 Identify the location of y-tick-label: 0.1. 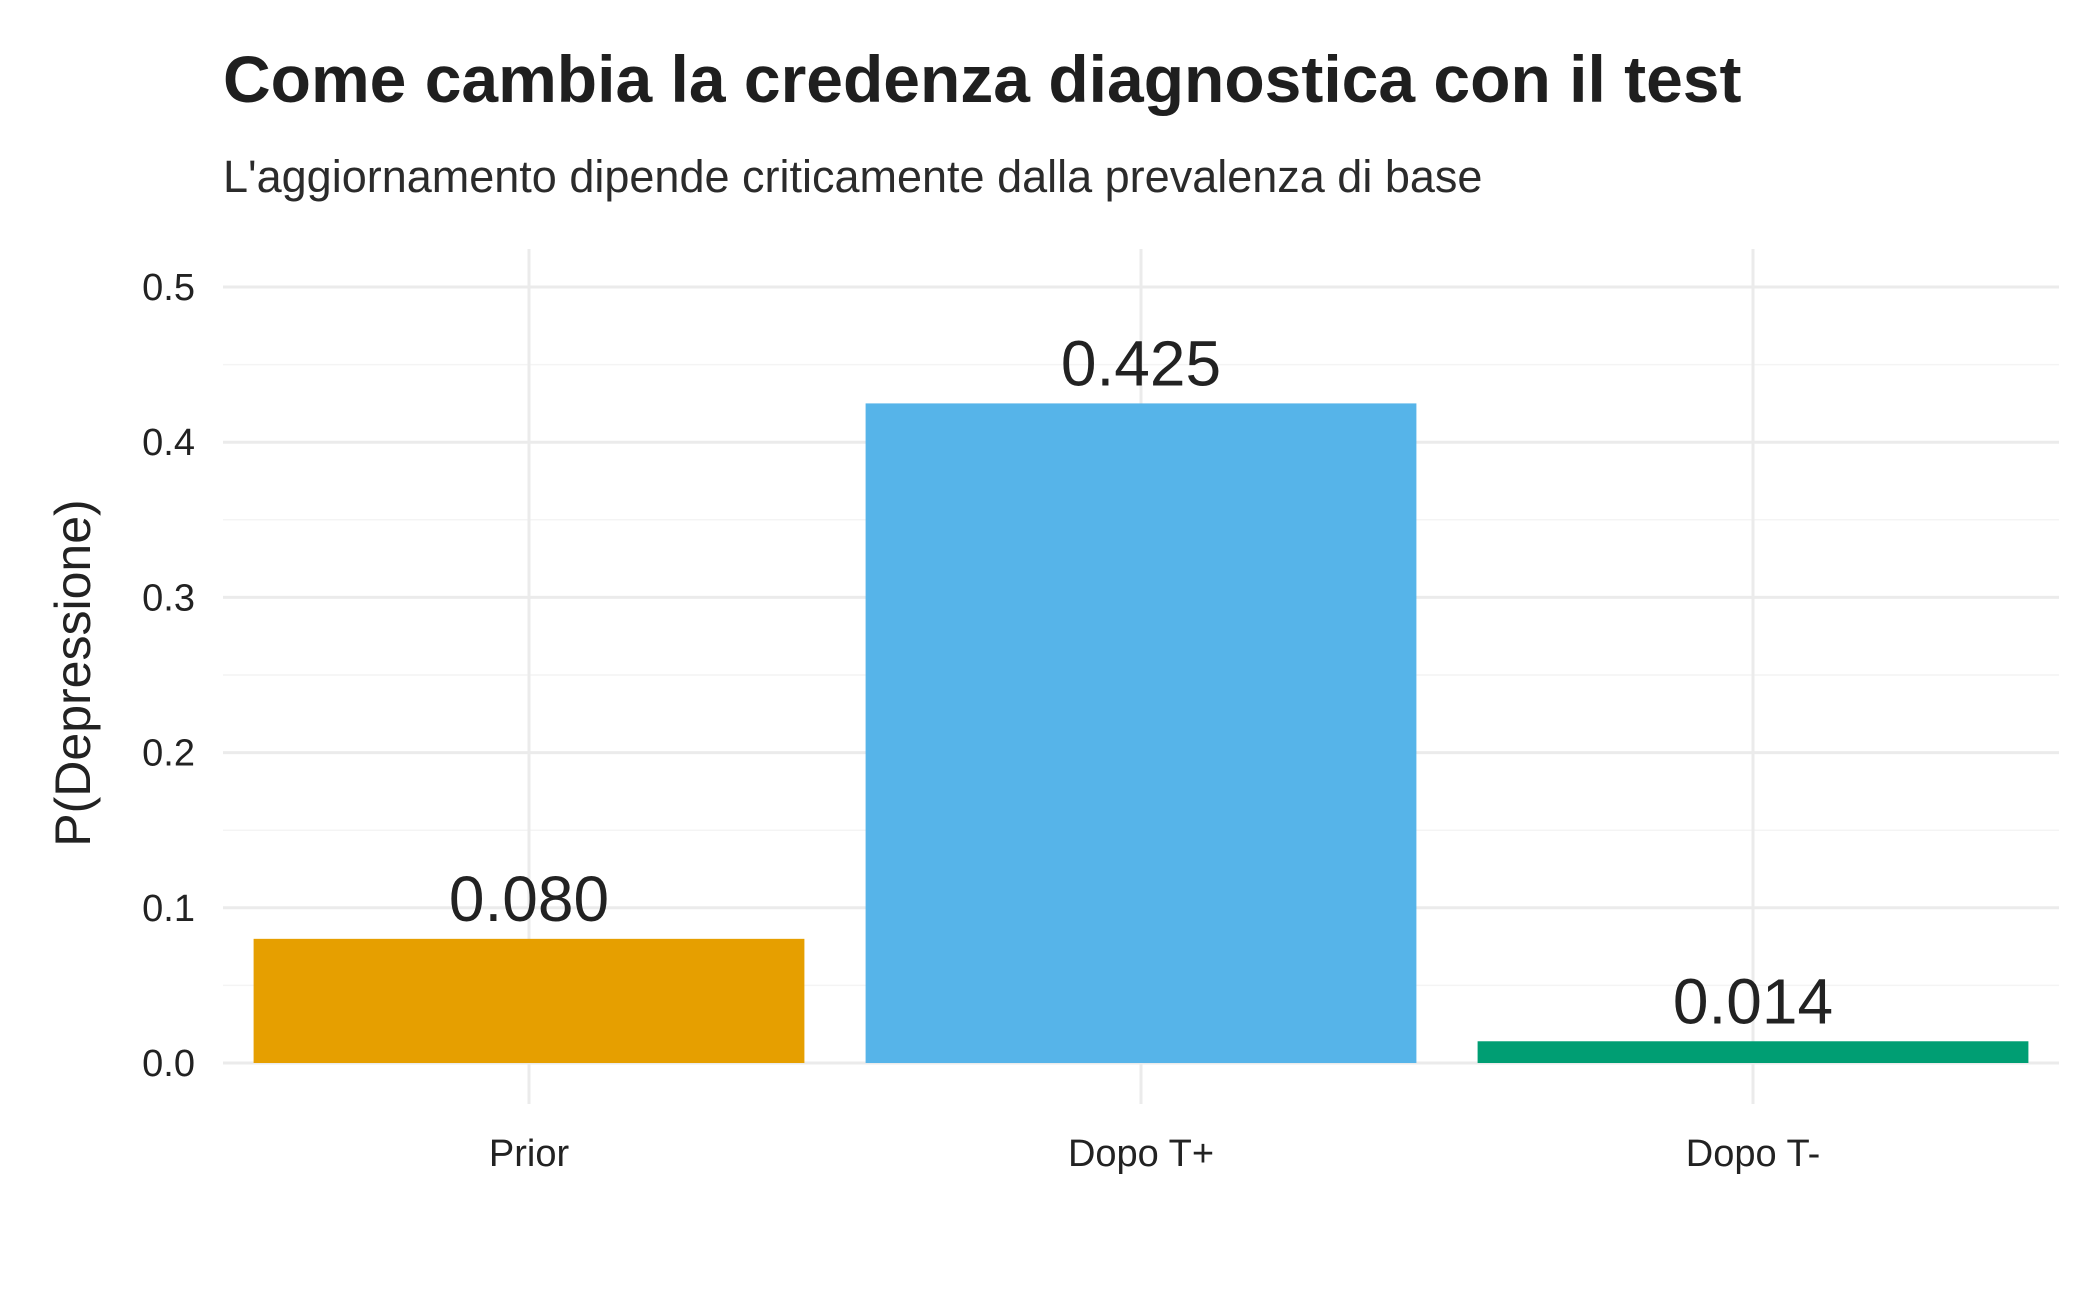
(168, 909).